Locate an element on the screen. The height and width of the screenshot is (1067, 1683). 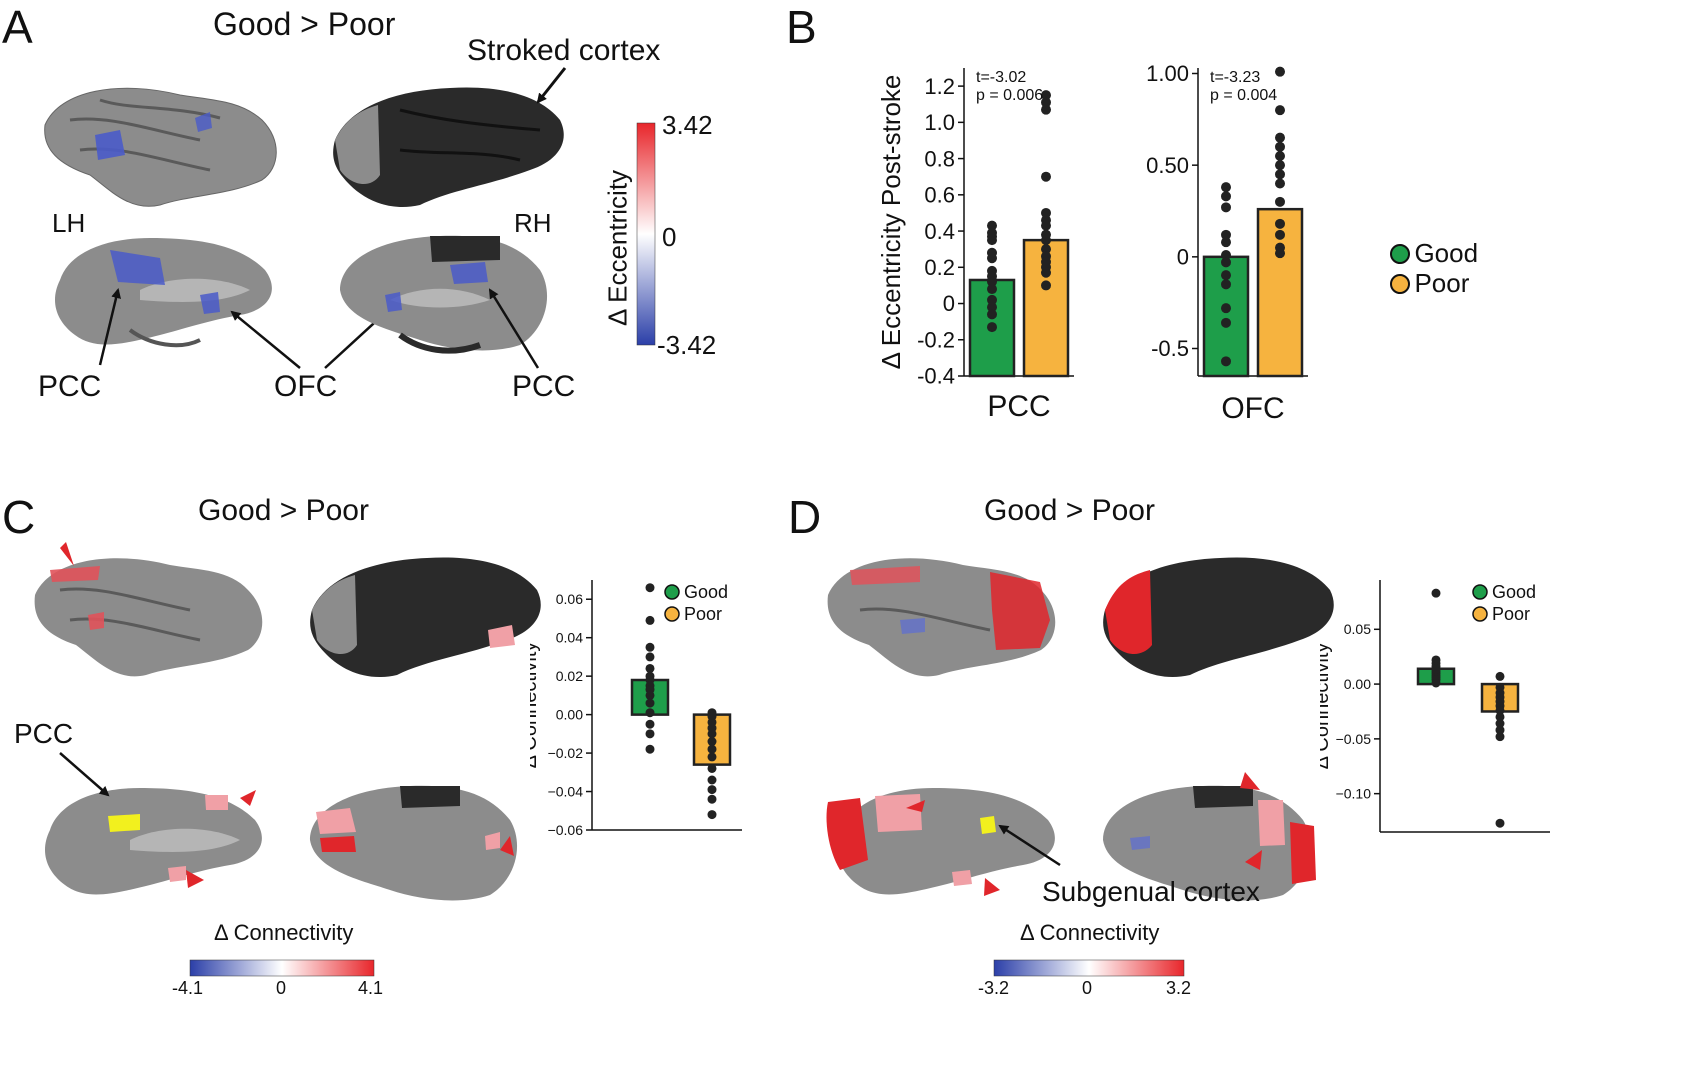
stat-text: t=-3.23 is located at coordinates (1235, 77).